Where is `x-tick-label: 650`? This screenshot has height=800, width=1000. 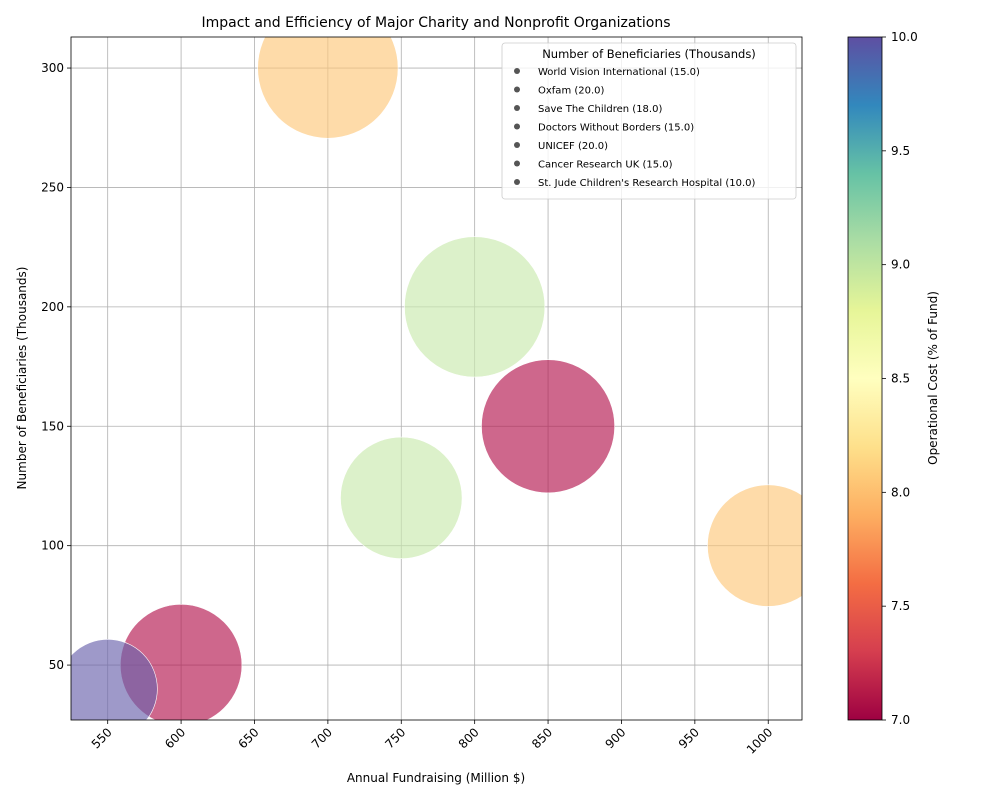
x-tick-label: 650 is located at coordinates (249, 738).